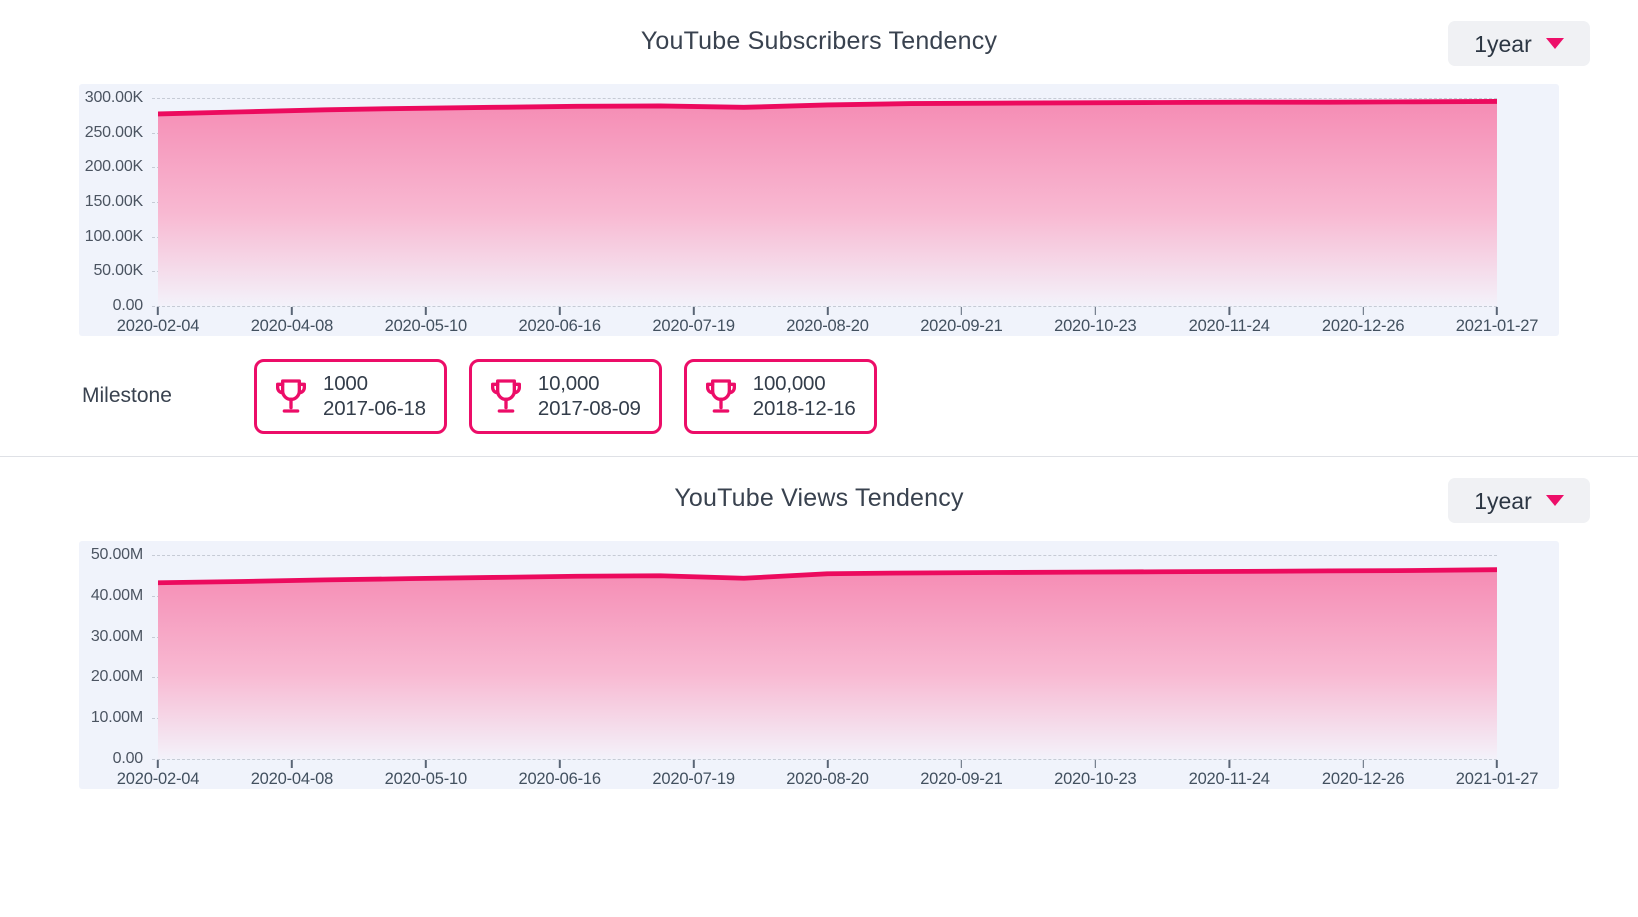 The height and width of the screenshot is (917, 1638). What do you see at coordinates (374, 408) in the screenshot?
I see `milestone-date: 2017-06-18` at bounding box center [374, 408].